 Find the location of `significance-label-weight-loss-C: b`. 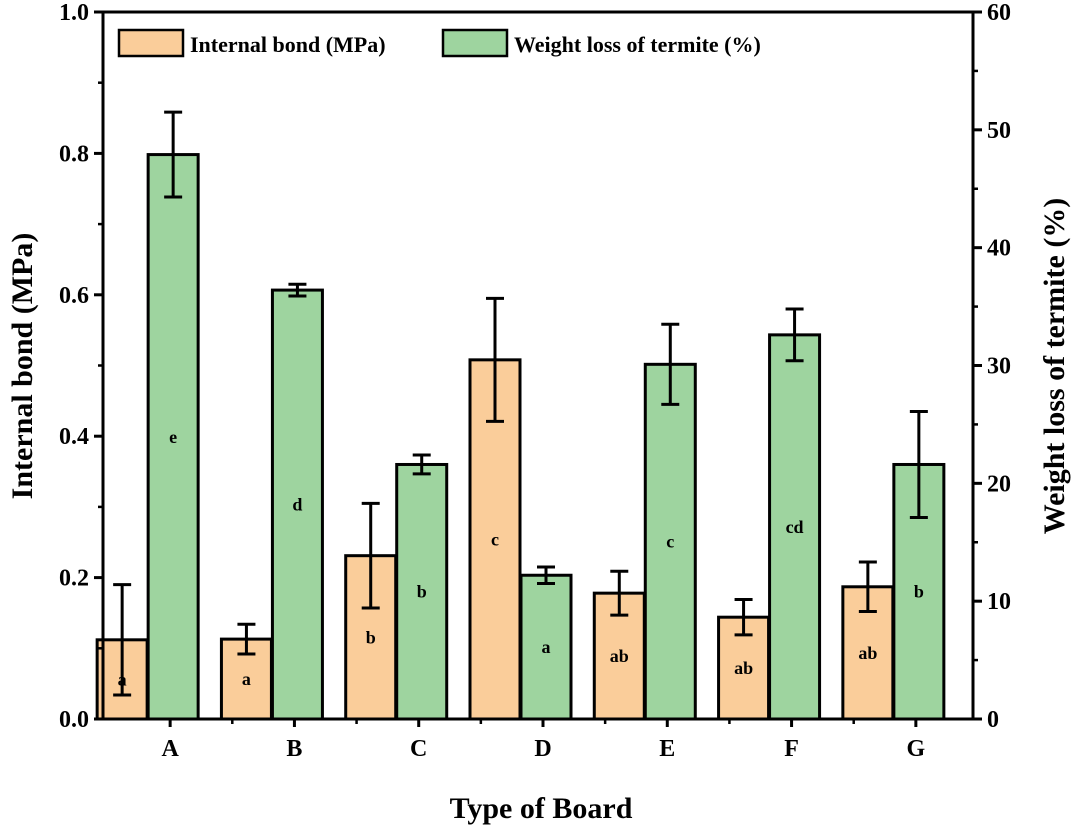

significance-label-weight-loss-C: b is located at coordinates (422, 592).